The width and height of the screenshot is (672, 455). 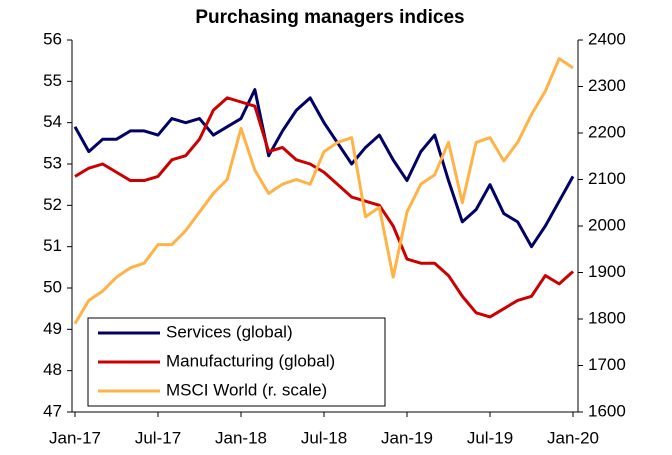 I want to click on y-tick-label: 52, so click(x=52, y=204).